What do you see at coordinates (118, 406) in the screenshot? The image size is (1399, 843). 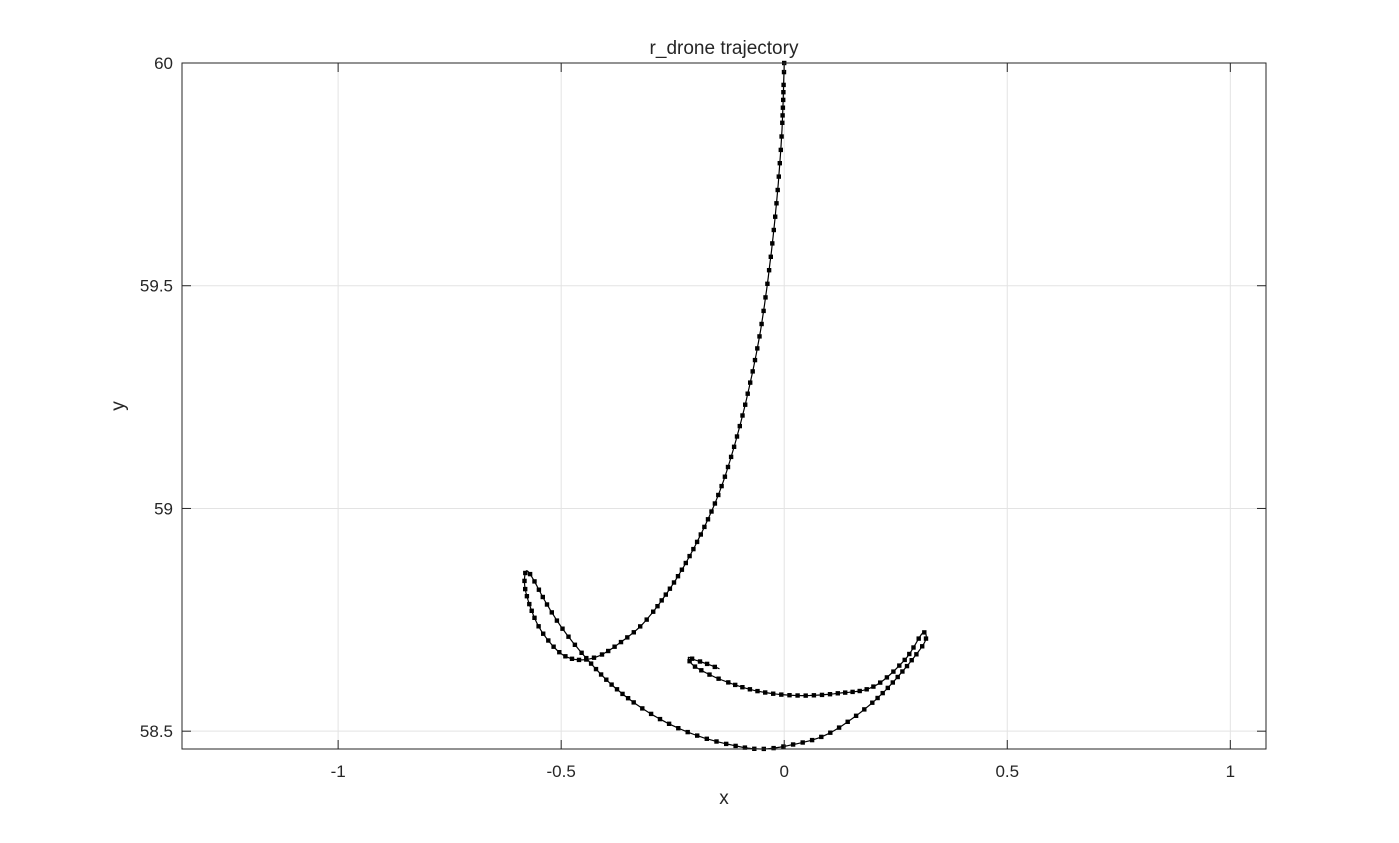 I see `y-axis-label: y` at bounding box center [118, 406].